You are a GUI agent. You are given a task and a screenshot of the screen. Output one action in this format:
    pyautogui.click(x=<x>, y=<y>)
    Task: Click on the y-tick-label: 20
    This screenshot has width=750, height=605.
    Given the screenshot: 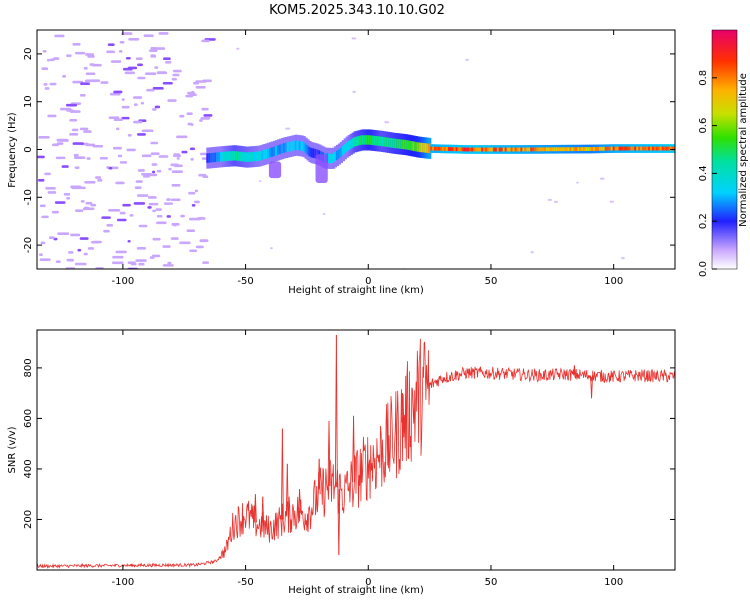 What is the action you would take?
    pyautogui.click(x=28, y=54)
    